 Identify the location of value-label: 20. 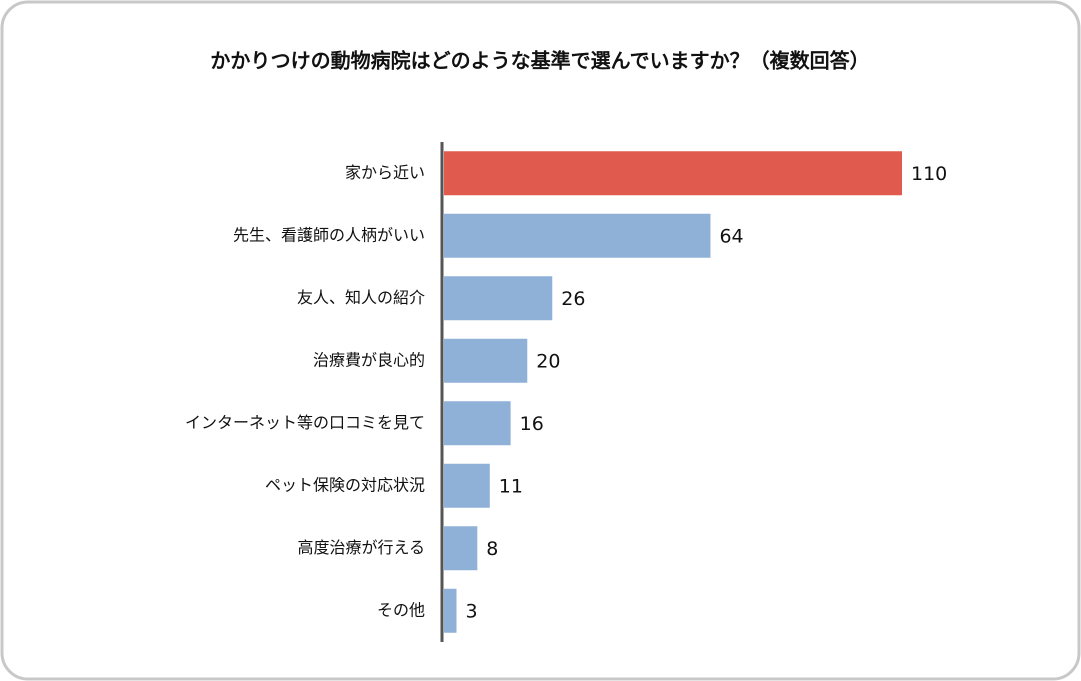
(548, 361).